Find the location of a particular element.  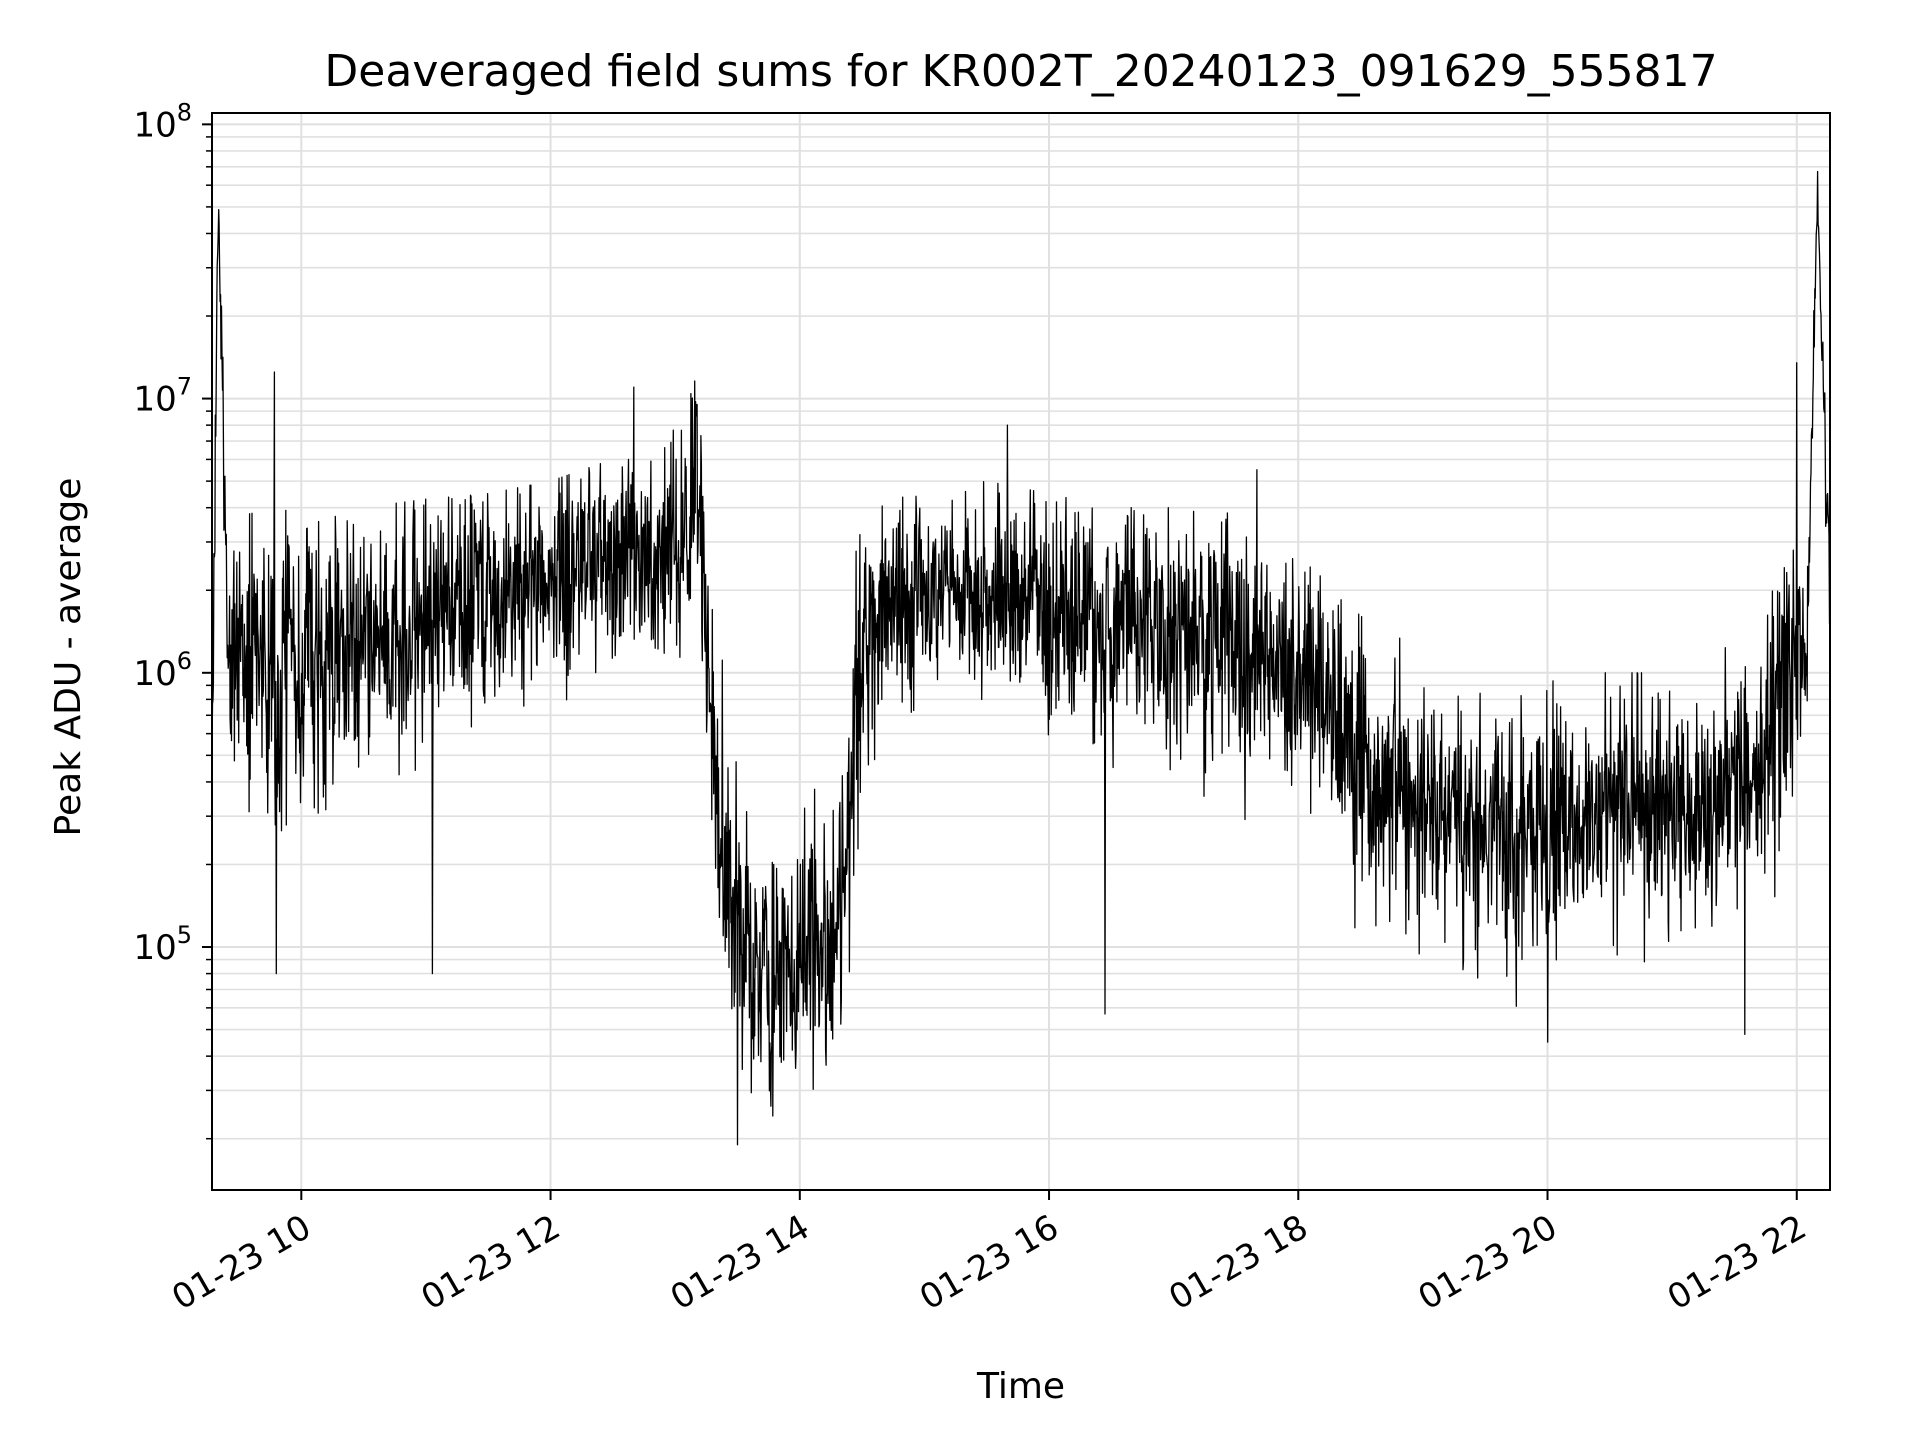

y-tick-label: 10⁶ is located at coordinates (162, 670).